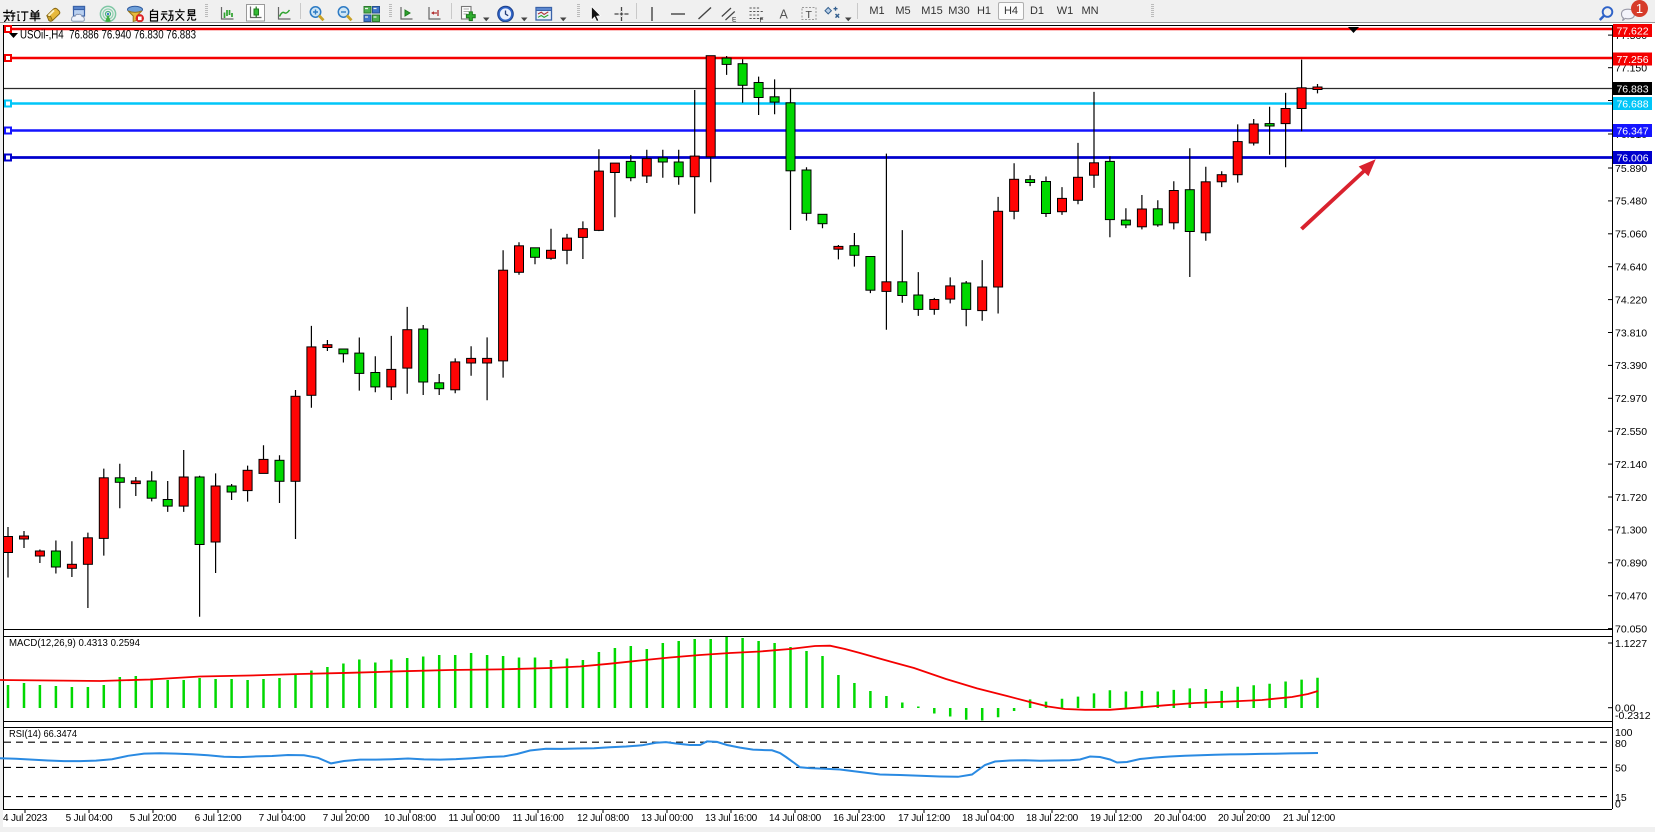 This screenshot has height=832, width=1655. I want to click on svg-text: RSI(14) 66.3474, so click(43, 734).